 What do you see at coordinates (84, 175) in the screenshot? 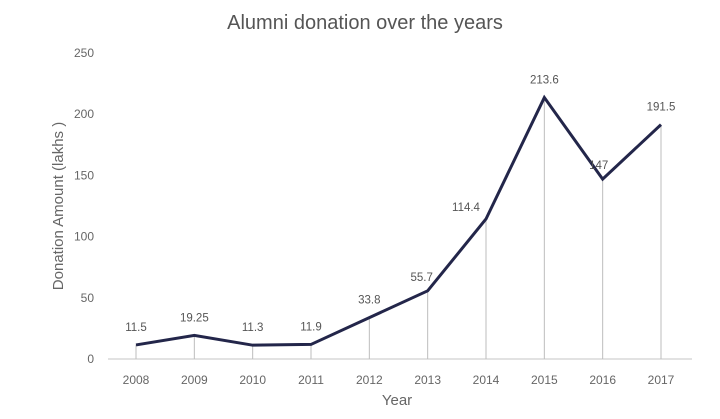
I see `y-tick-label: 150` at bounding box center [84, 175].